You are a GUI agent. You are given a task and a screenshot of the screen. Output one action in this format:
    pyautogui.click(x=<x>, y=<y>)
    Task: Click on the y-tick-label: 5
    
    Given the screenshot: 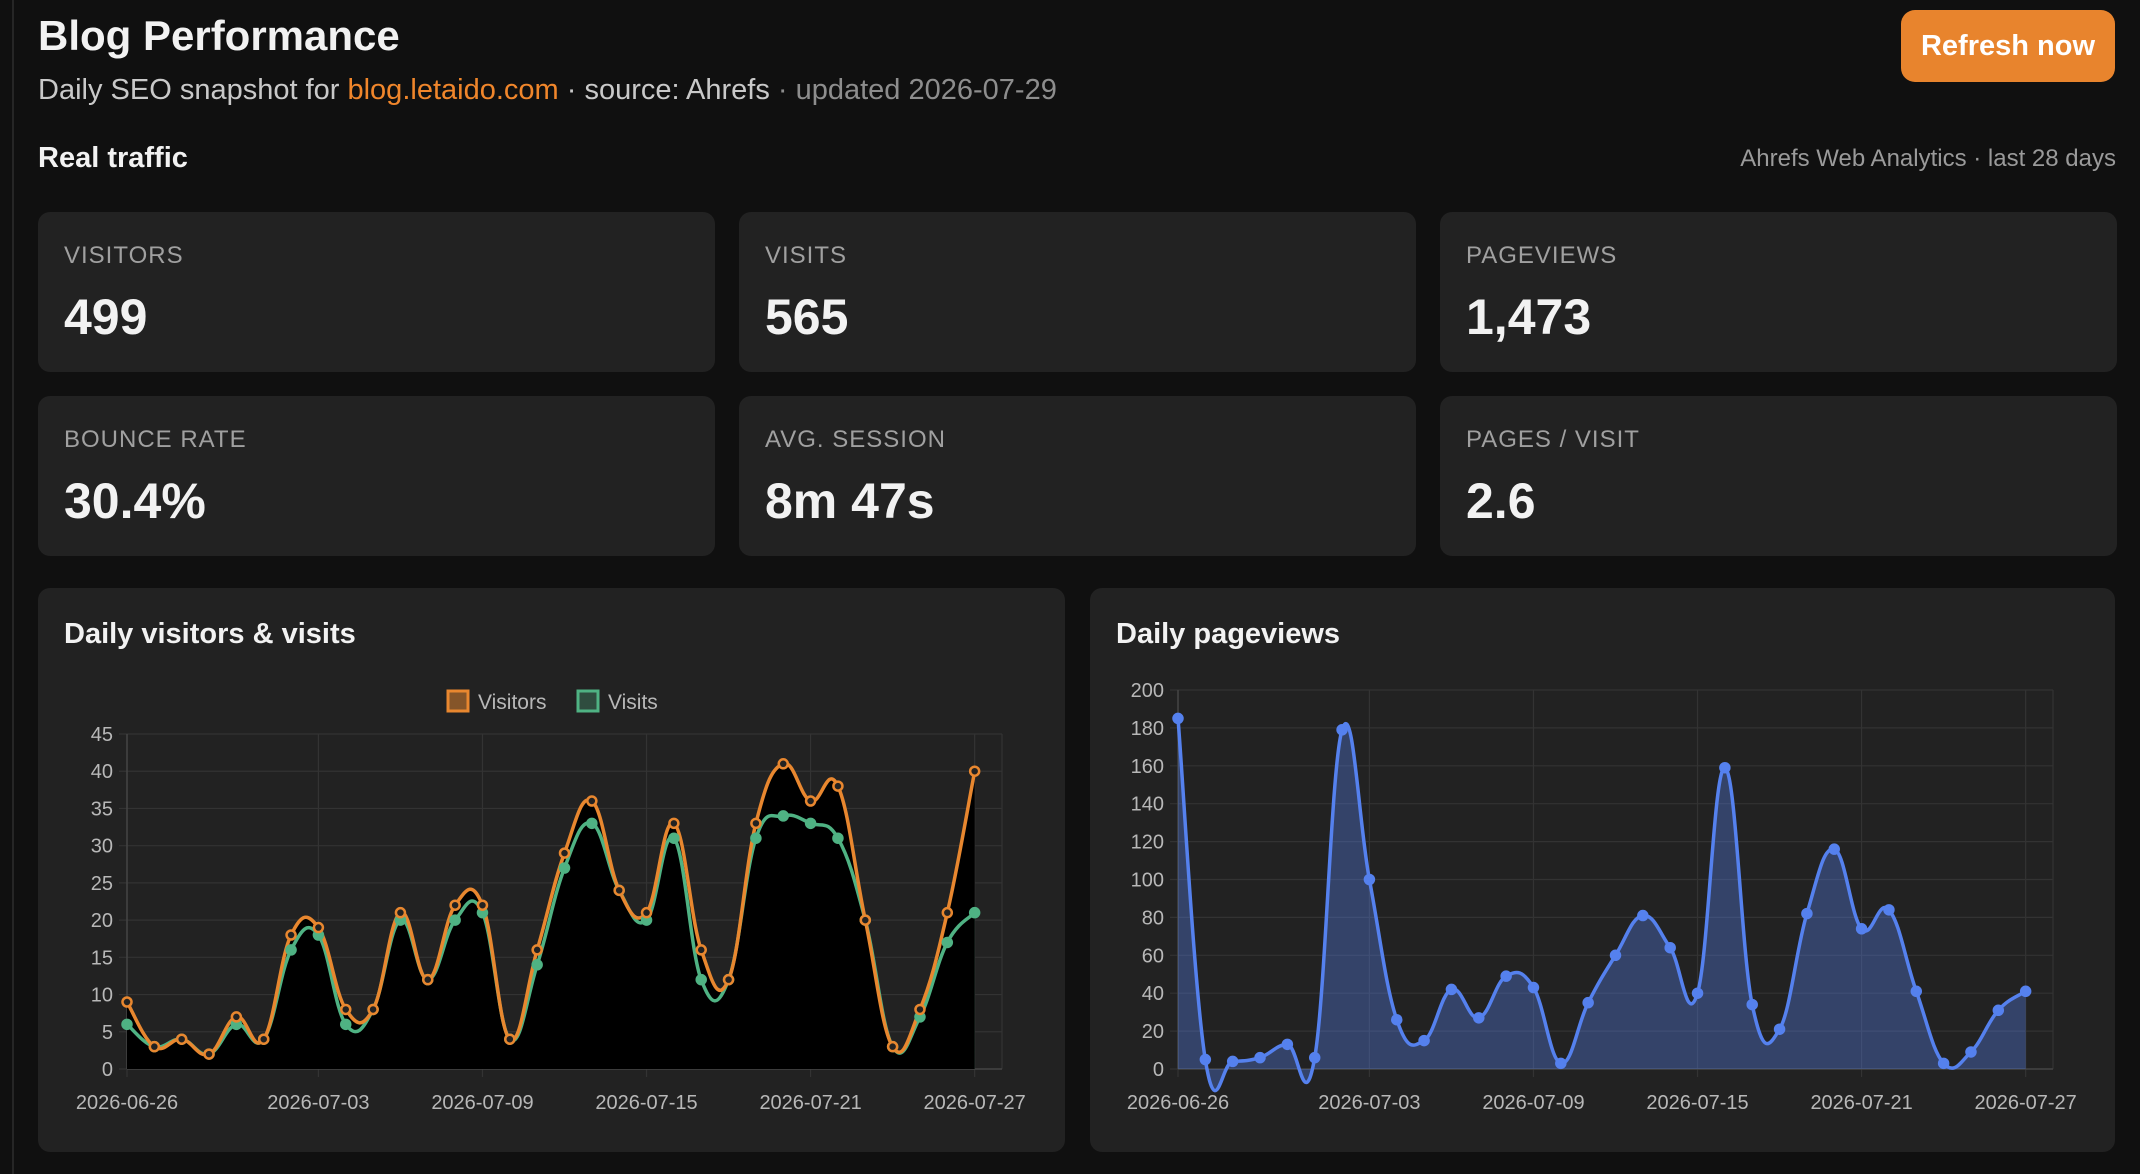 What is the action you would take?
    pyautogui.click(x=107, y=1033)
    